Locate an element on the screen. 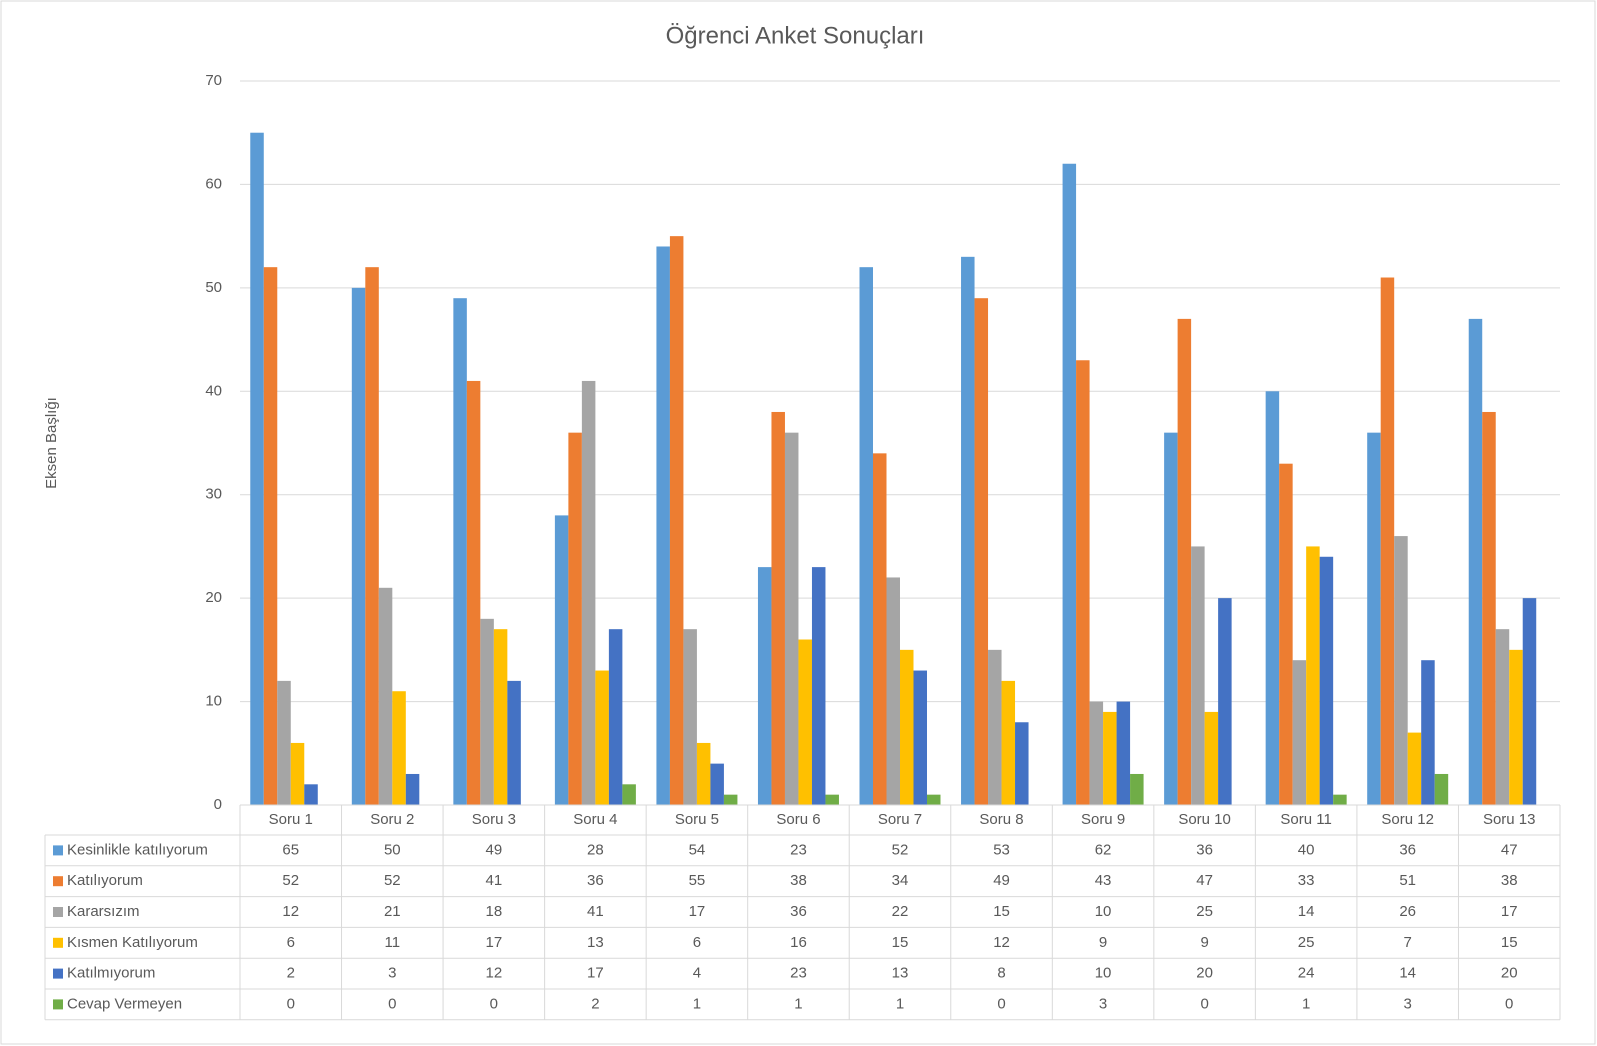 This screenshot has width=1597, height=1046. table-value: 50 is located at coordinates (392, 849).